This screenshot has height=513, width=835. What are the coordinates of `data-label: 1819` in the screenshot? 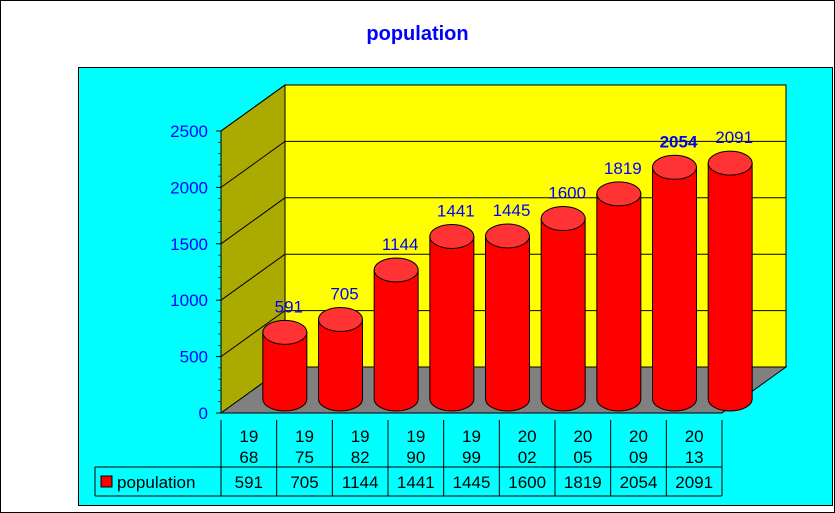 It's located at (623, 168).